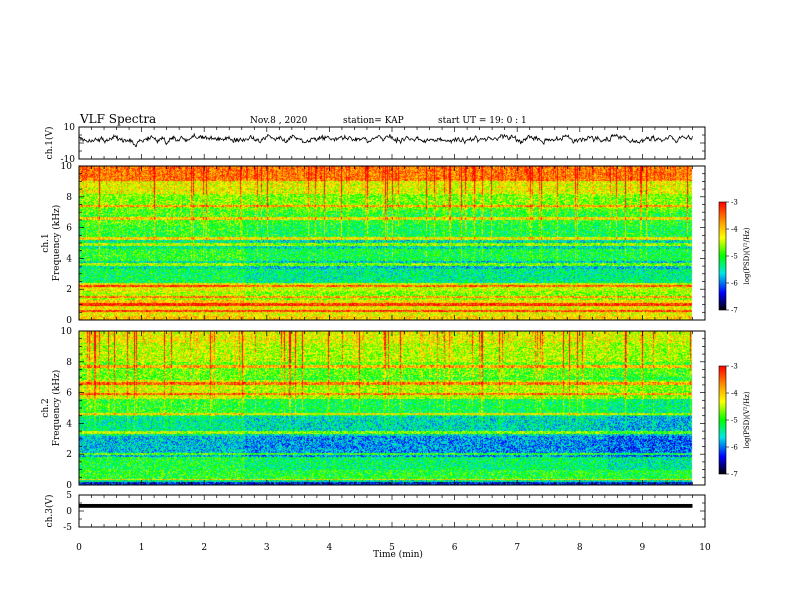  What do you see at coordinates (67, 244) in the screenshot?
I see `ch1-spectrogram-ytick-labels: 0 2 4 6 8 10` at bounding box center [67, 244].